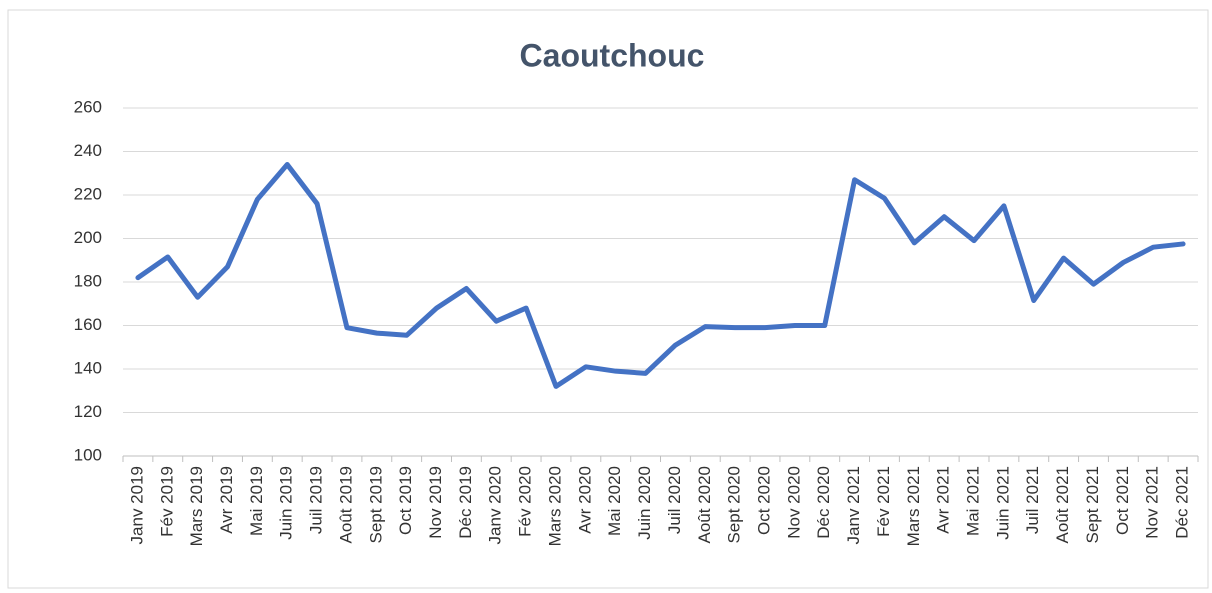  Describe the element at coordinates (644, 503) in the screenshot. I see `x-tick-label: Juin 2020` at that location.